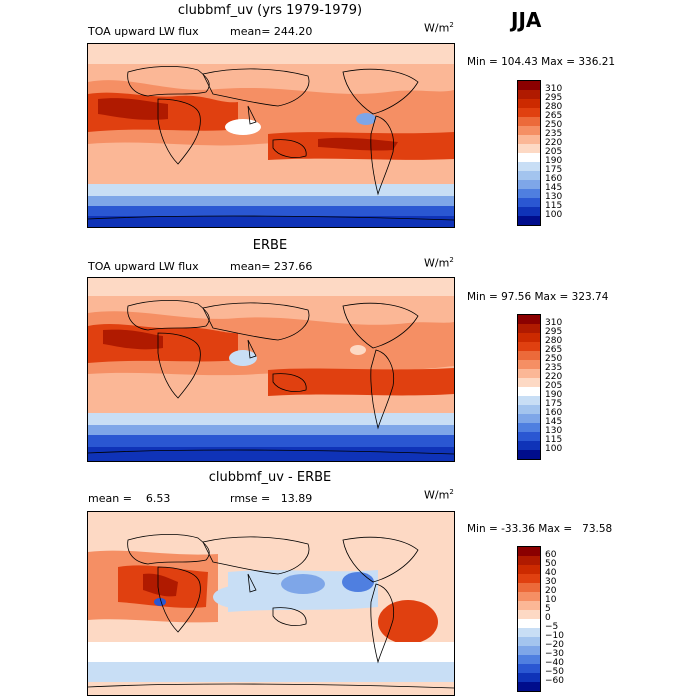 The image size is (700, 700). I want to click on panel3-minmax: Min = -33.36 Max = 73.58, so click(540, 529).